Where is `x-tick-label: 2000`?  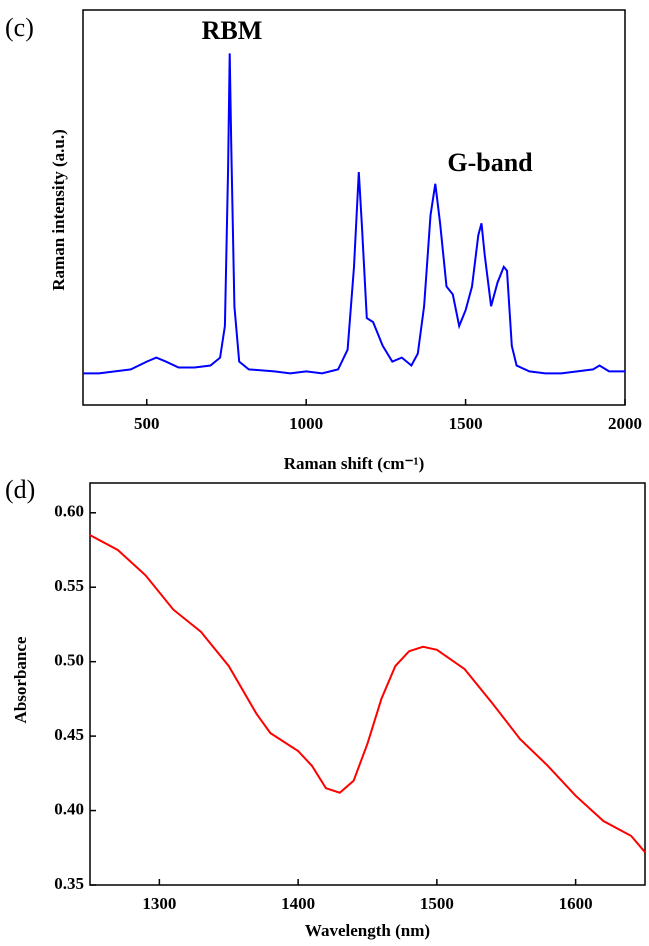 x-tick-label: 2000 is located at coordinates (625, 423).